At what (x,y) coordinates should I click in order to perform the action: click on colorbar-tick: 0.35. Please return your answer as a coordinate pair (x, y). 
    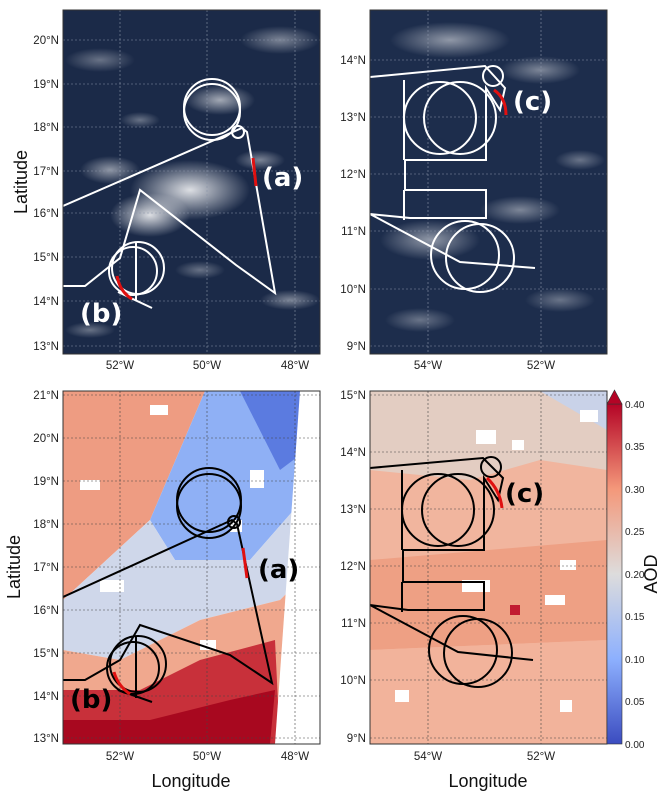
    Looking at the image, I should click on (635, 447).